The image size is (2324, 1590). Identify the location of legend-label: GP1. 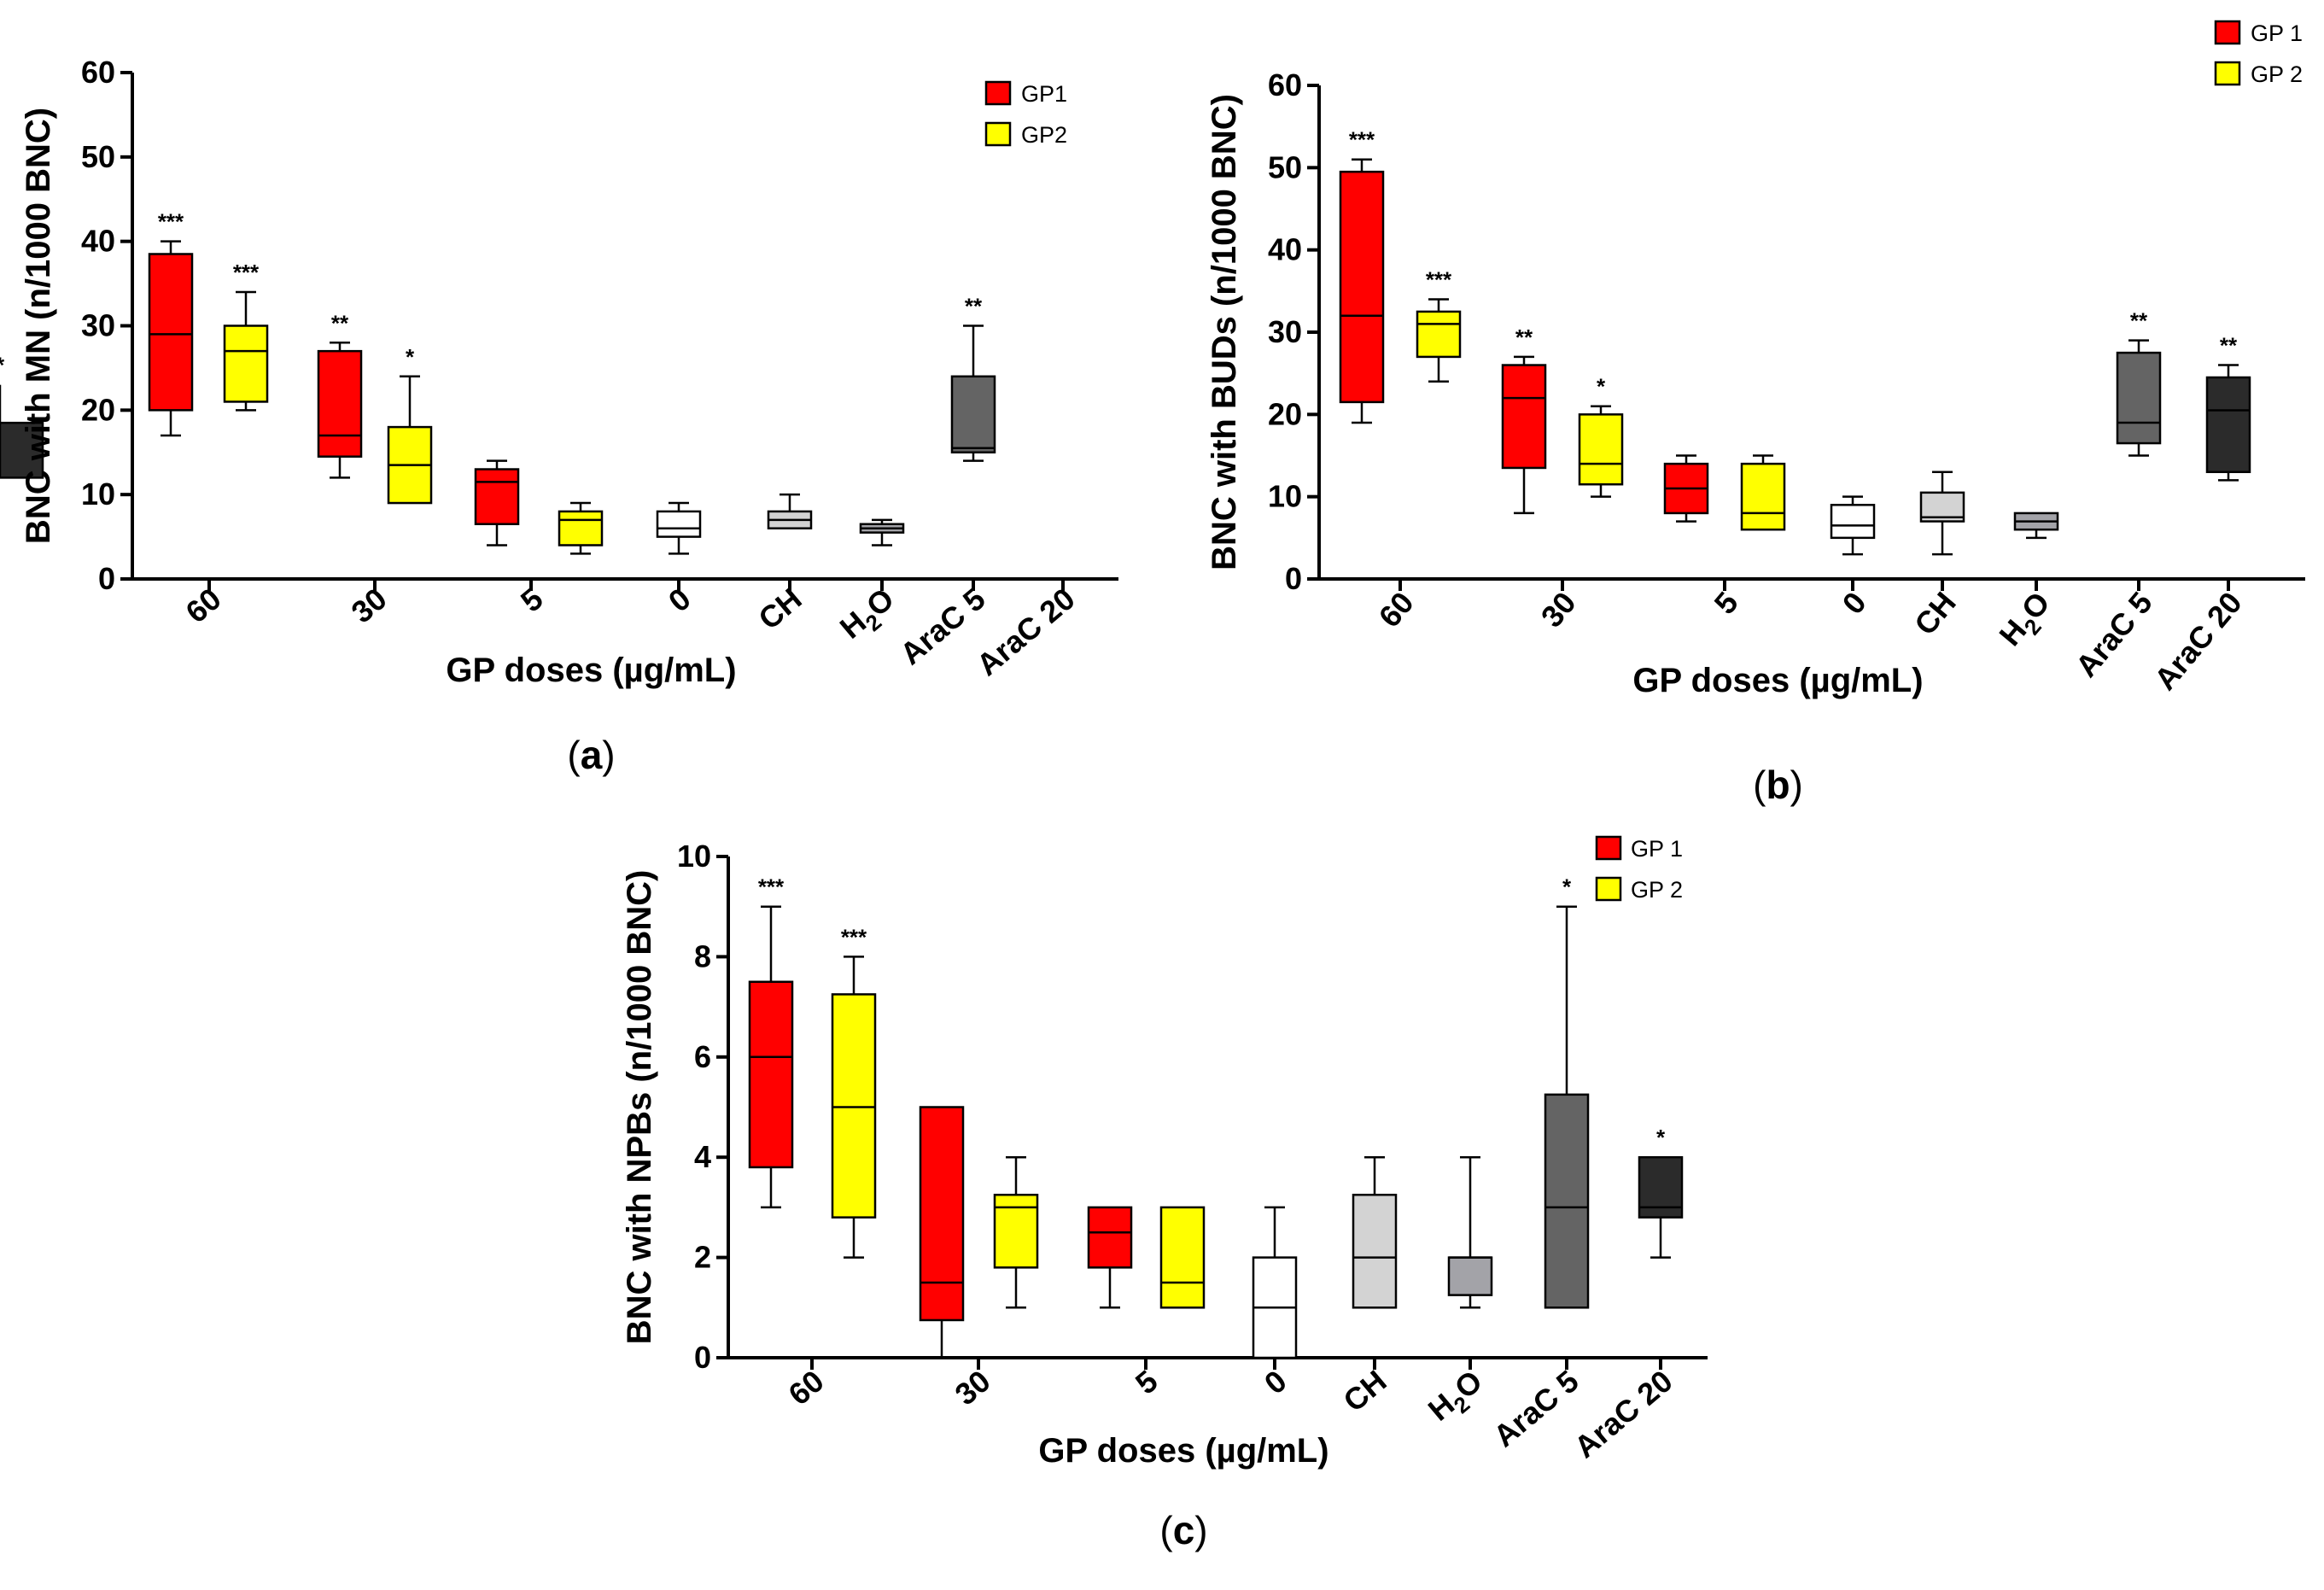
(1044, 94).